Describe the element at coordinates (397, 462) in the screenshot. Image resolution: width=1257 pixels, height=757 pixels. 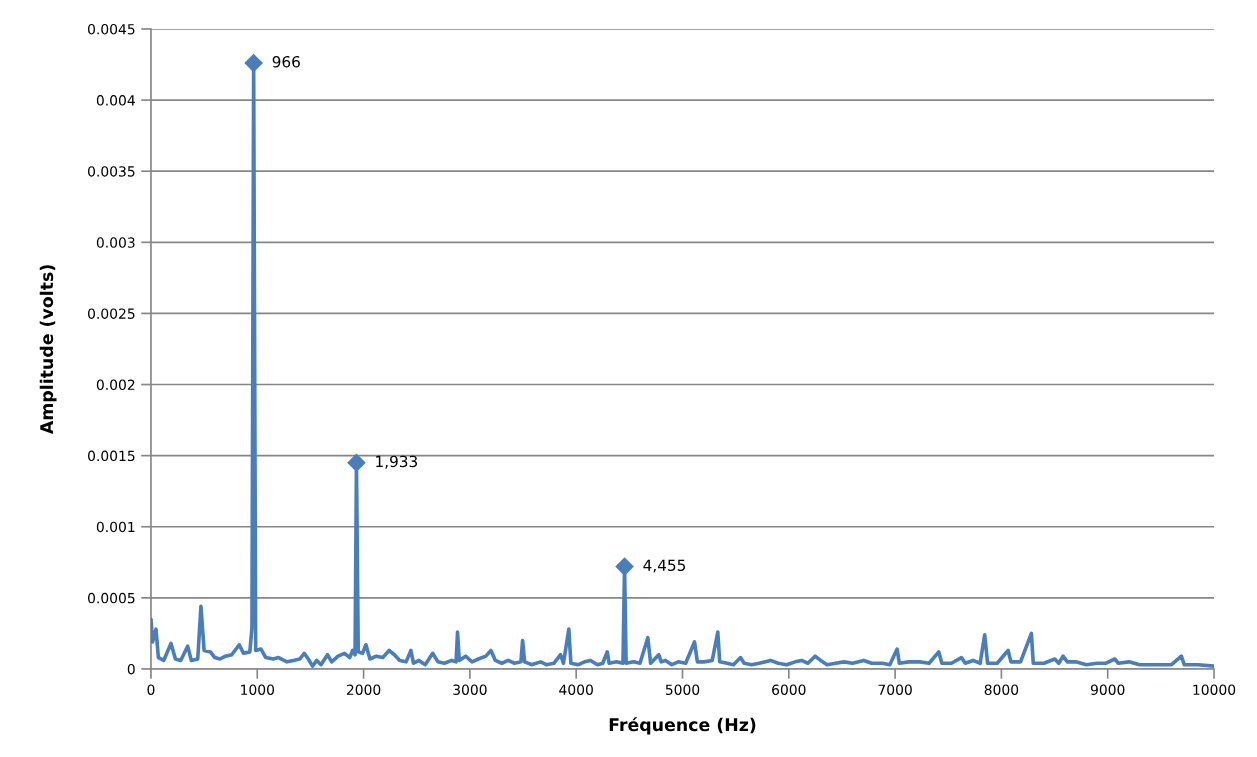
I see `annotation: 1,933` at that location.